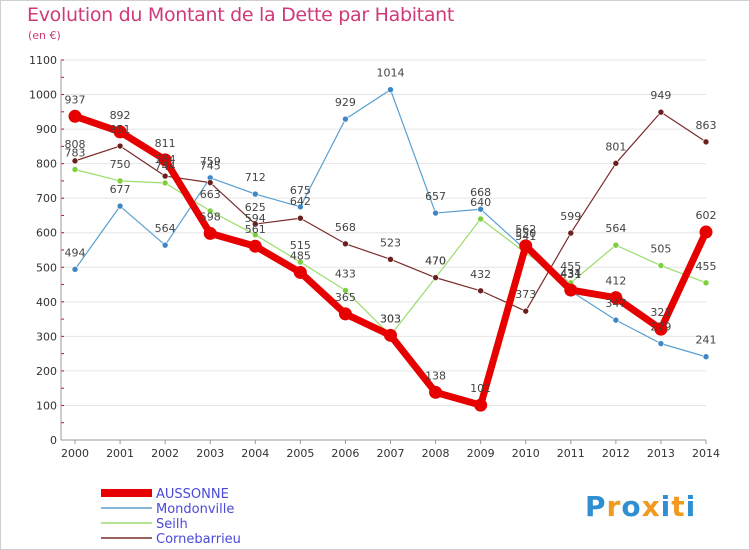 Image resolution: width=750 pixels, height=550 pixels. Describe the element at coordinates (435, 261) in the screenshot. I see `data-label: 470` at that location.